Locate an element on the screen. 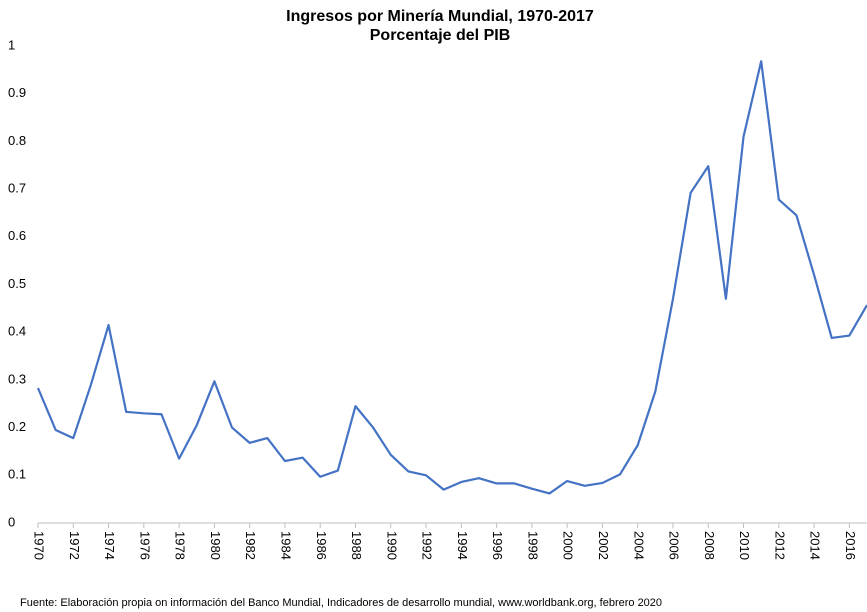 The width and height of the screenshot is (867, 612). x-tick-label: 1980 is located at coordinates (215, 545).